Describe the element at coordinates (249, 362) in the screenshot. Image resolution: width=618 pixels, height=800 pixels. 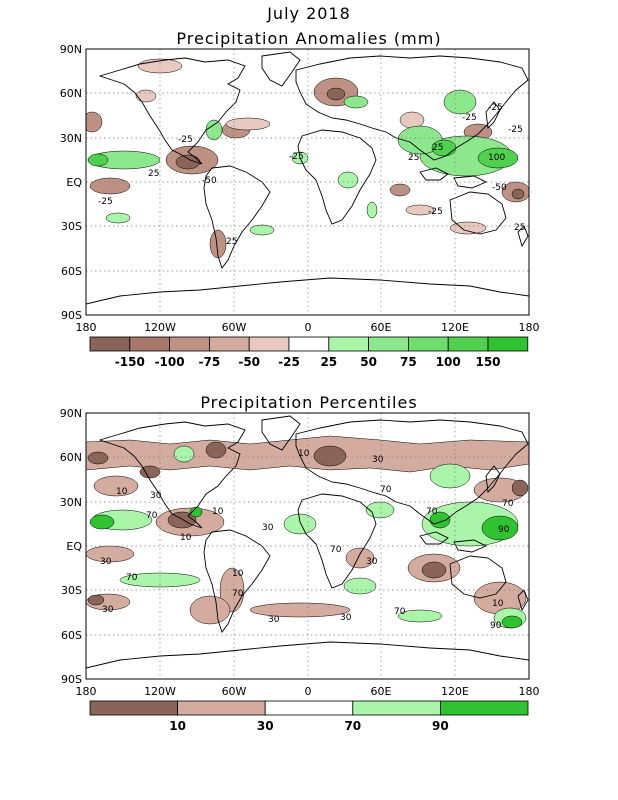
I see `colorbar-label: -50` at that location.